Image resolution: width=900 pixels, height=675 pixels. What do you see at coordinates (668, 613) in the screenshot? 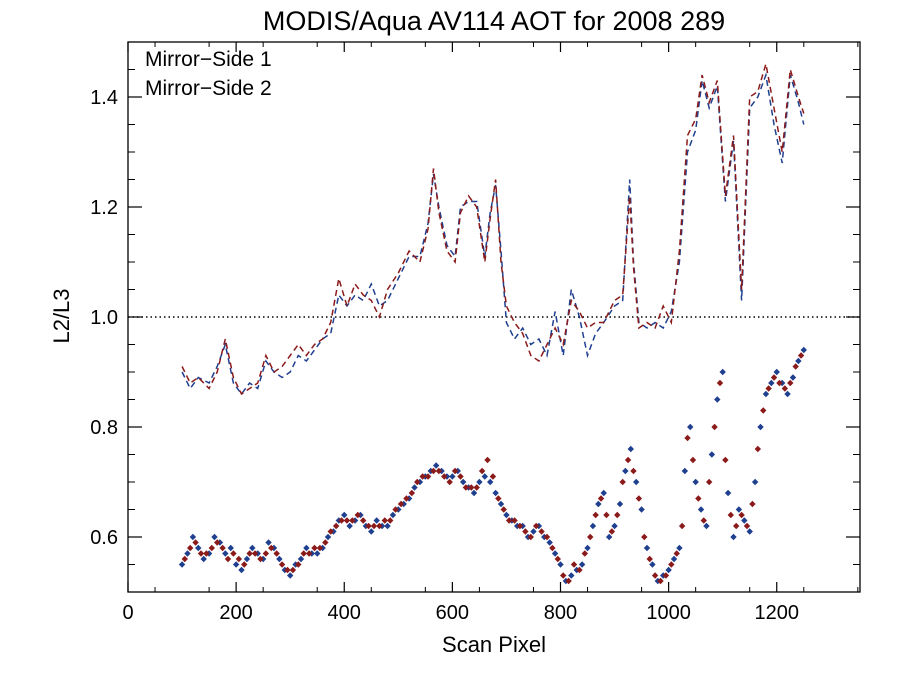
I see `x-tick-label: 1000` at bounding box center [668, 613].